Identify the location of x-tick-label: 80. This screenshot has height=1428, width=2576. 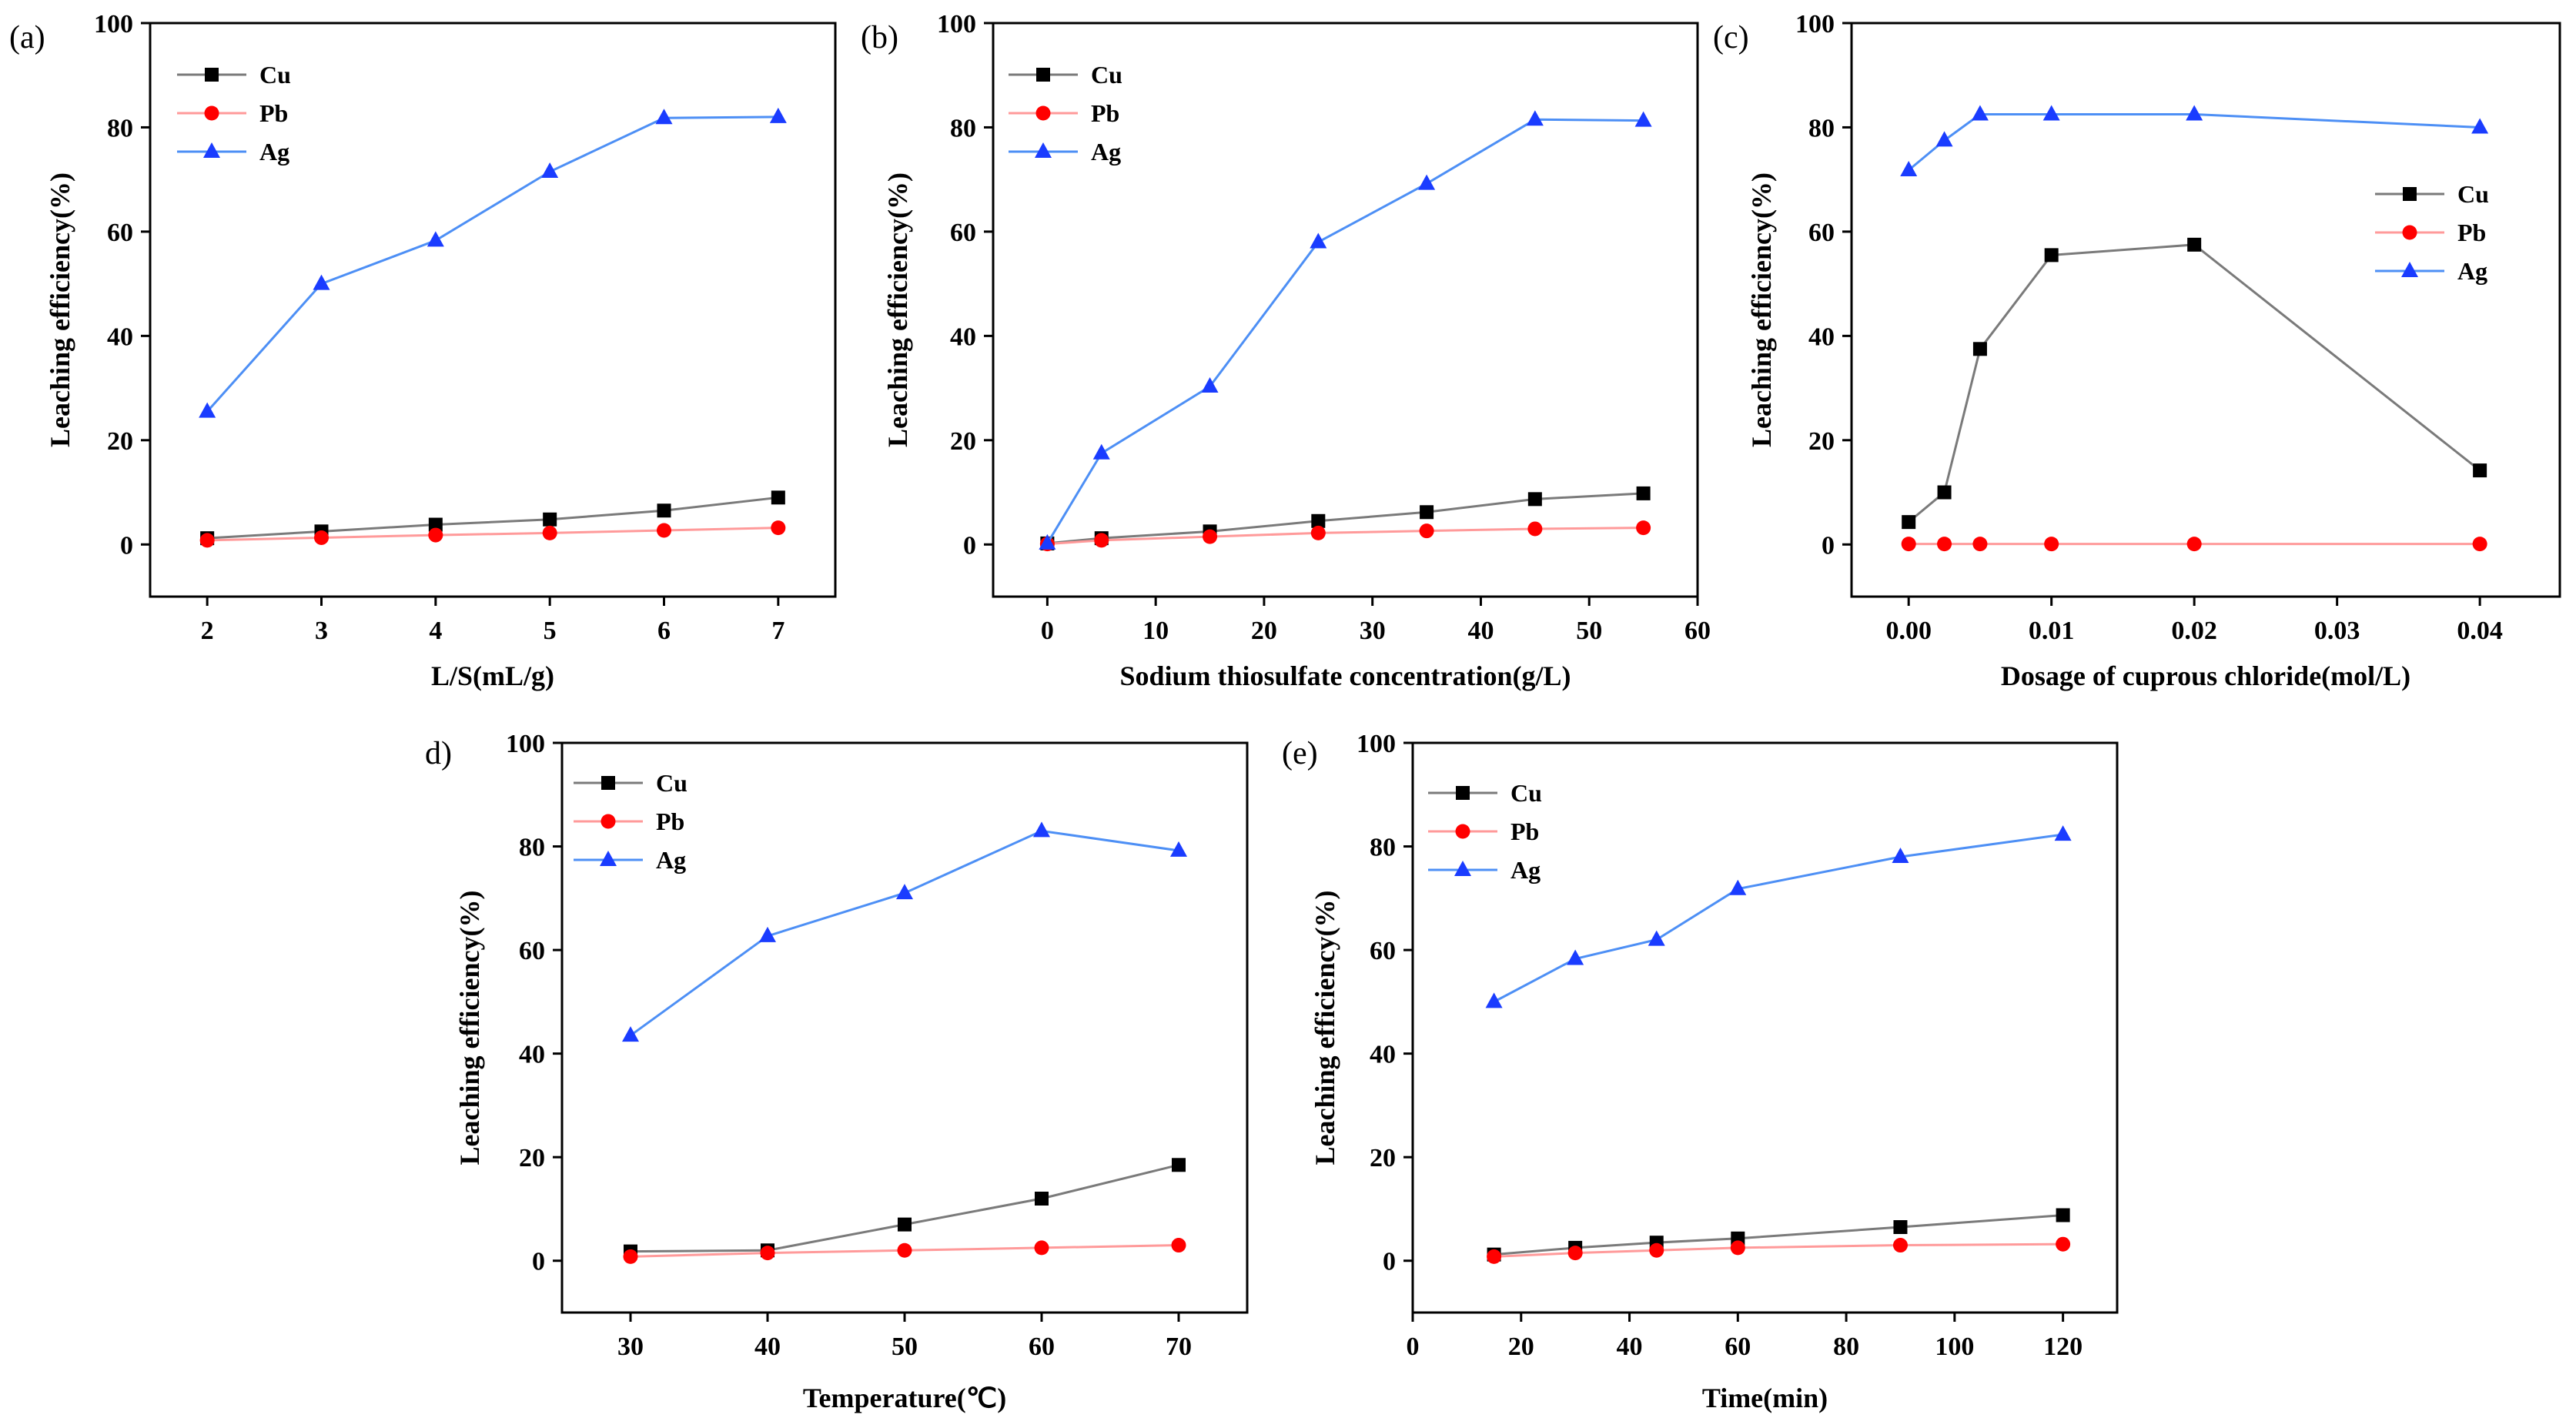
(1846, 1347).